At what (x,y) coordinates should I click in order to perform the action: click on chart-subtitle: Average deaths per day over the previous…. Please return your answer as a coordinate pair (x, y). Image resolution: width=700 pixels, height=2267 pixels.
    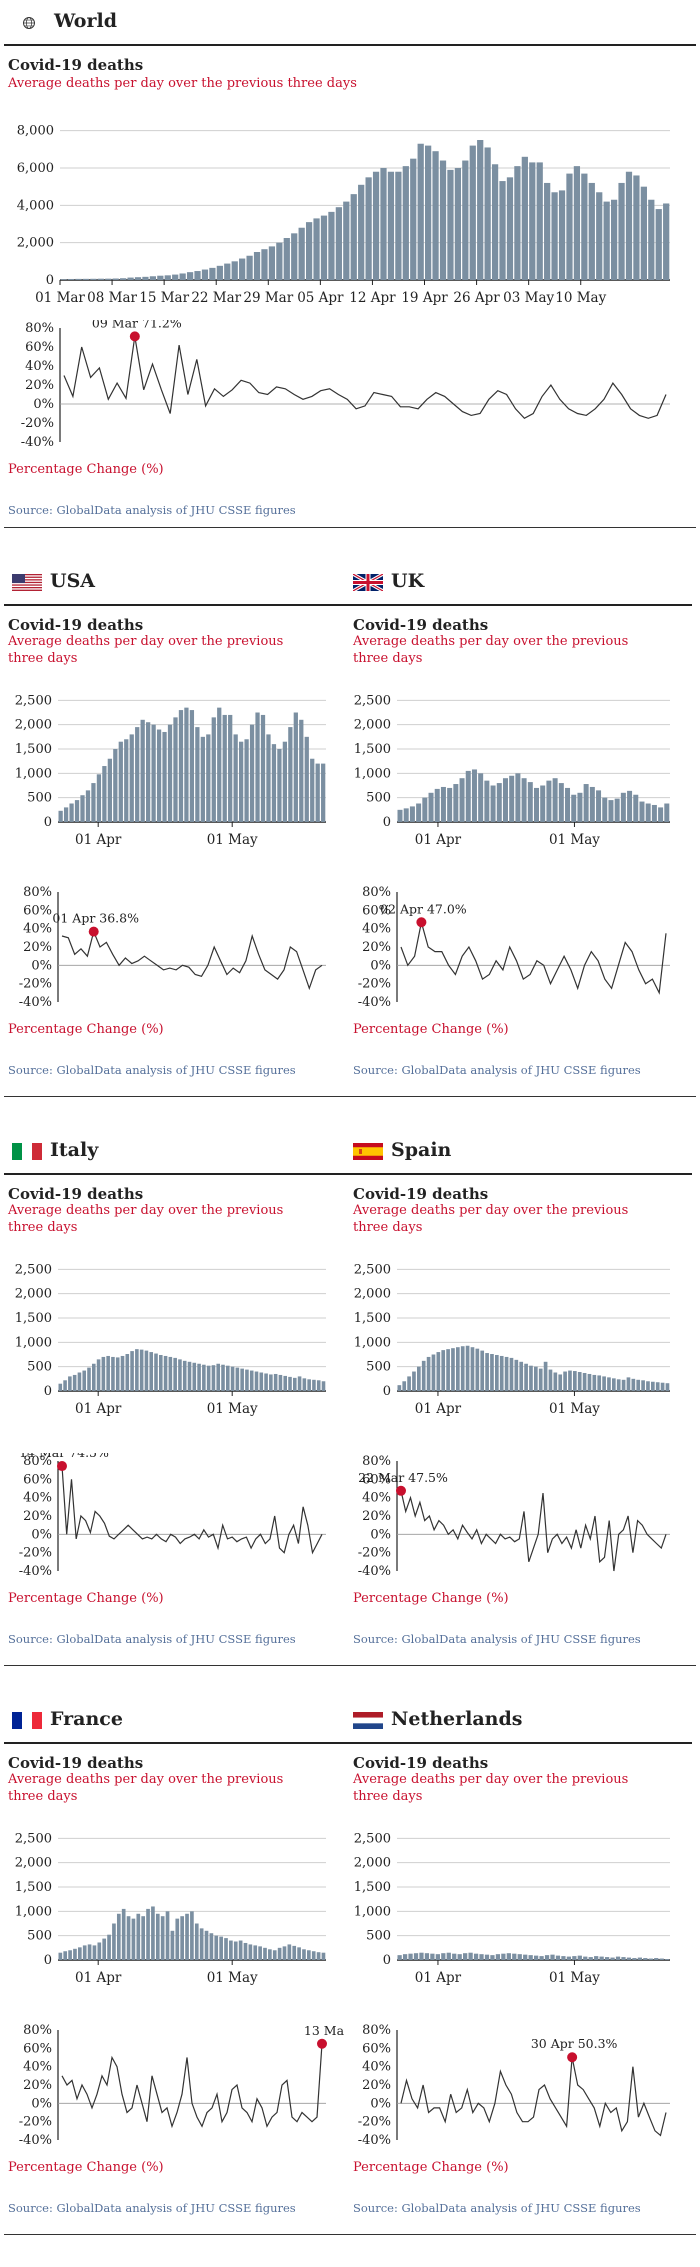
    Looking at the image, I should click on (491, 1788).